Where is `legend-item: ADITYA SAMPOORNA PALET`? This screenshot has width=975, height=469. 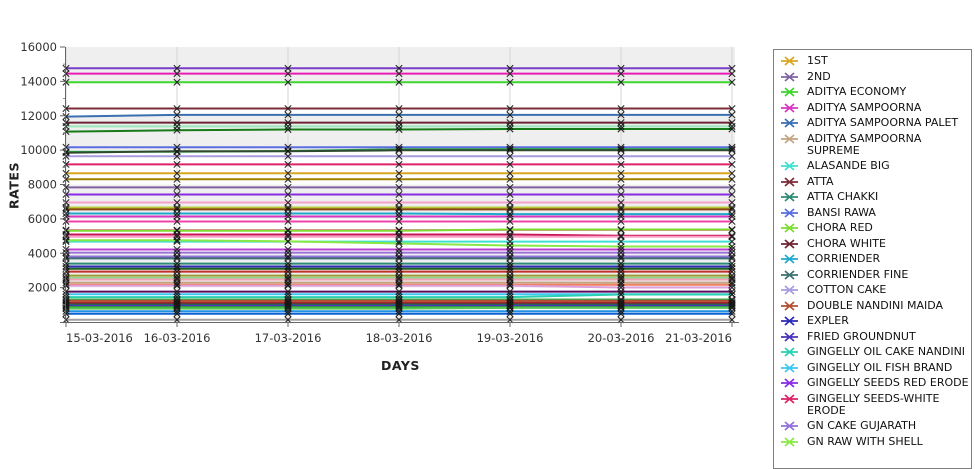 legend-item: ADITYA SAMPOORNA PALET is located at coordinates (875, 123).